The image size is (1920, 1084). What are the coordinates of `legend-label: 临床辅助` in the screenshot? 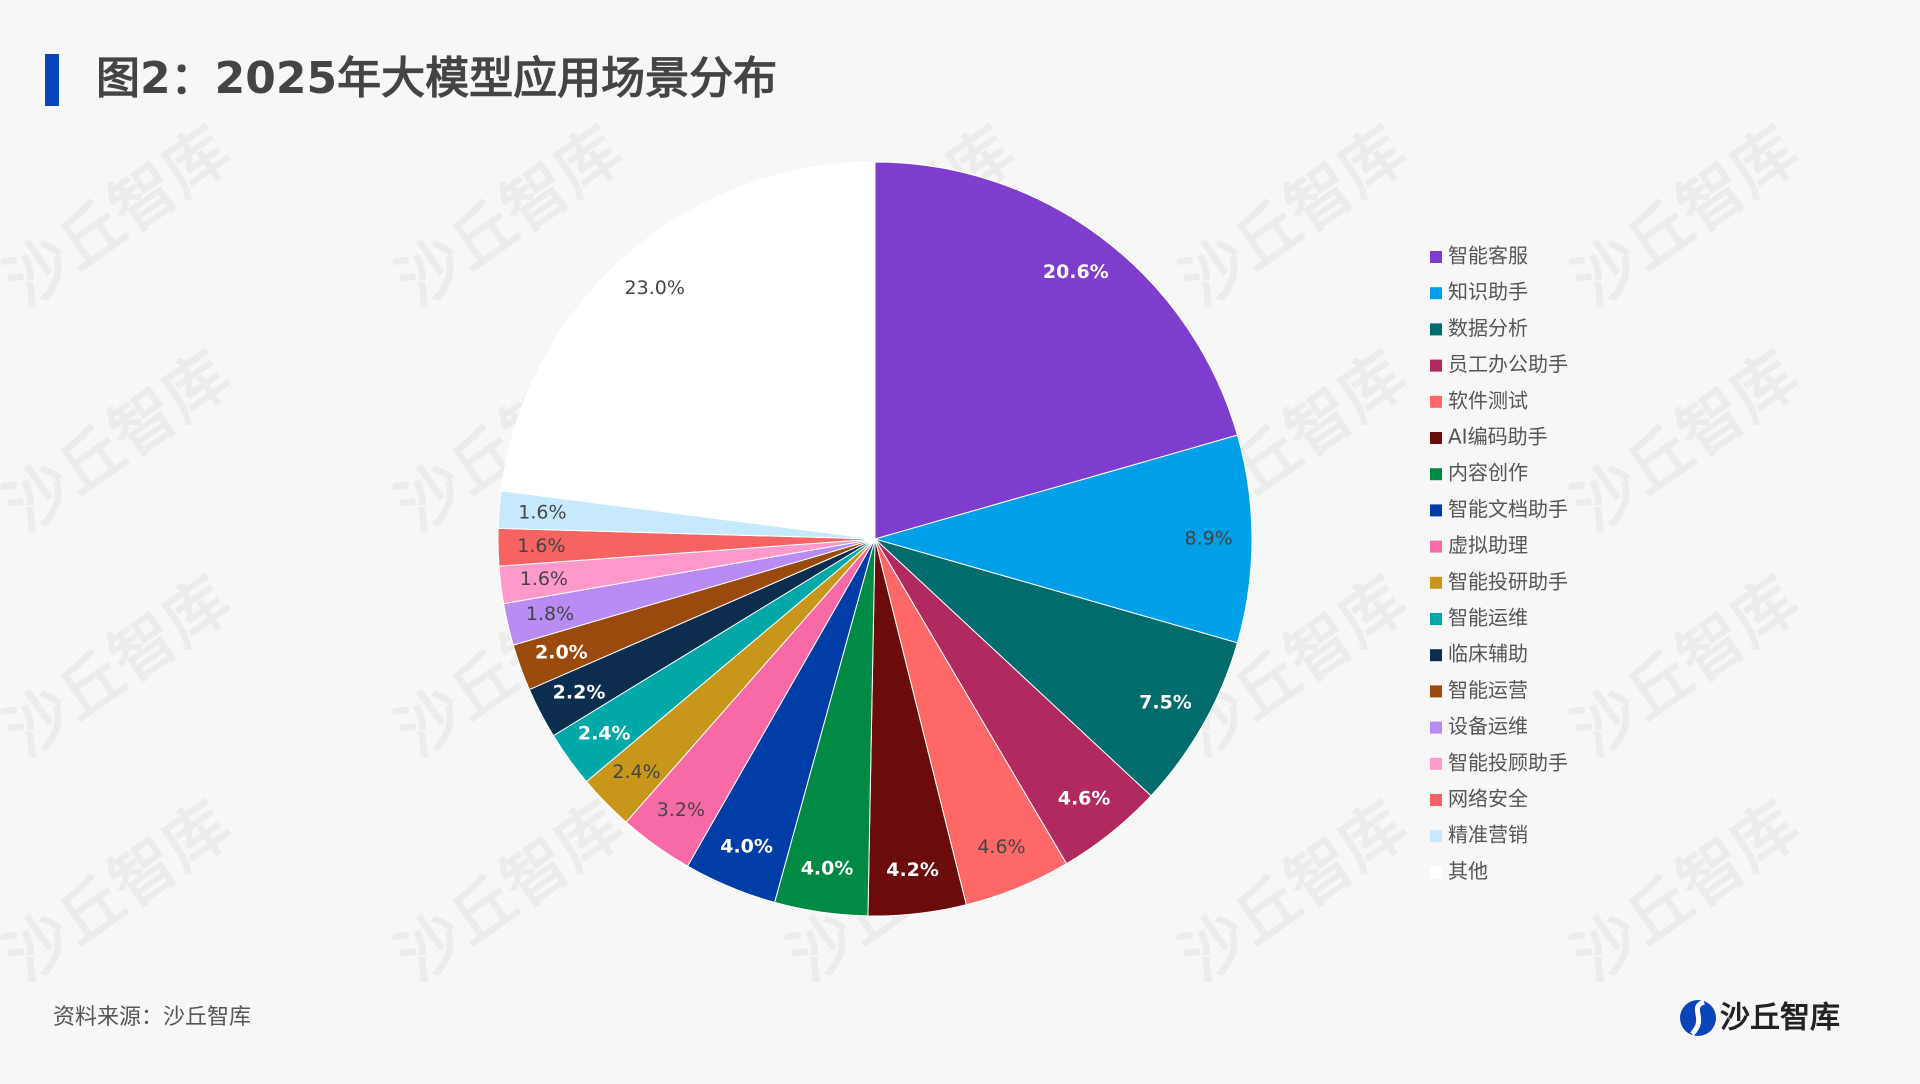 It's located at (1488, 654).